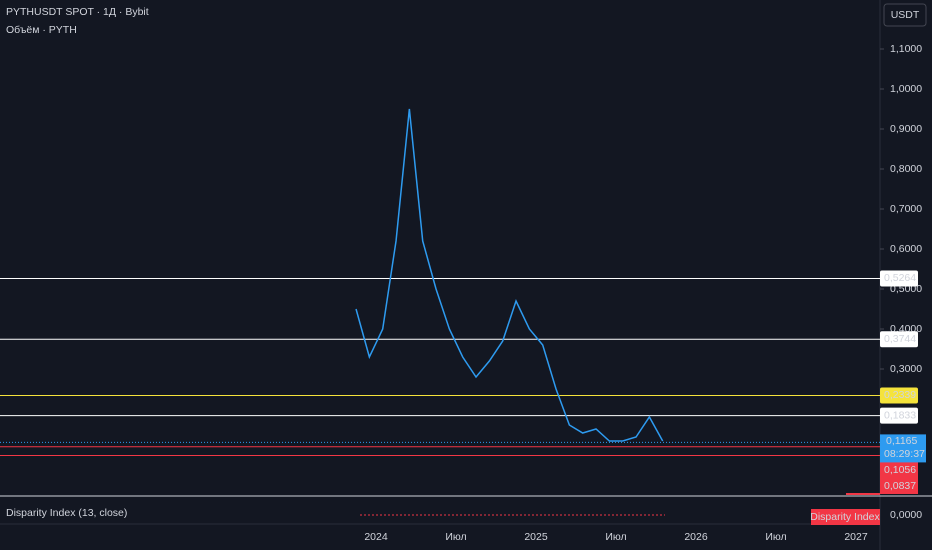  I want to click on red-level-label: 0,0837, so click(900, 486).